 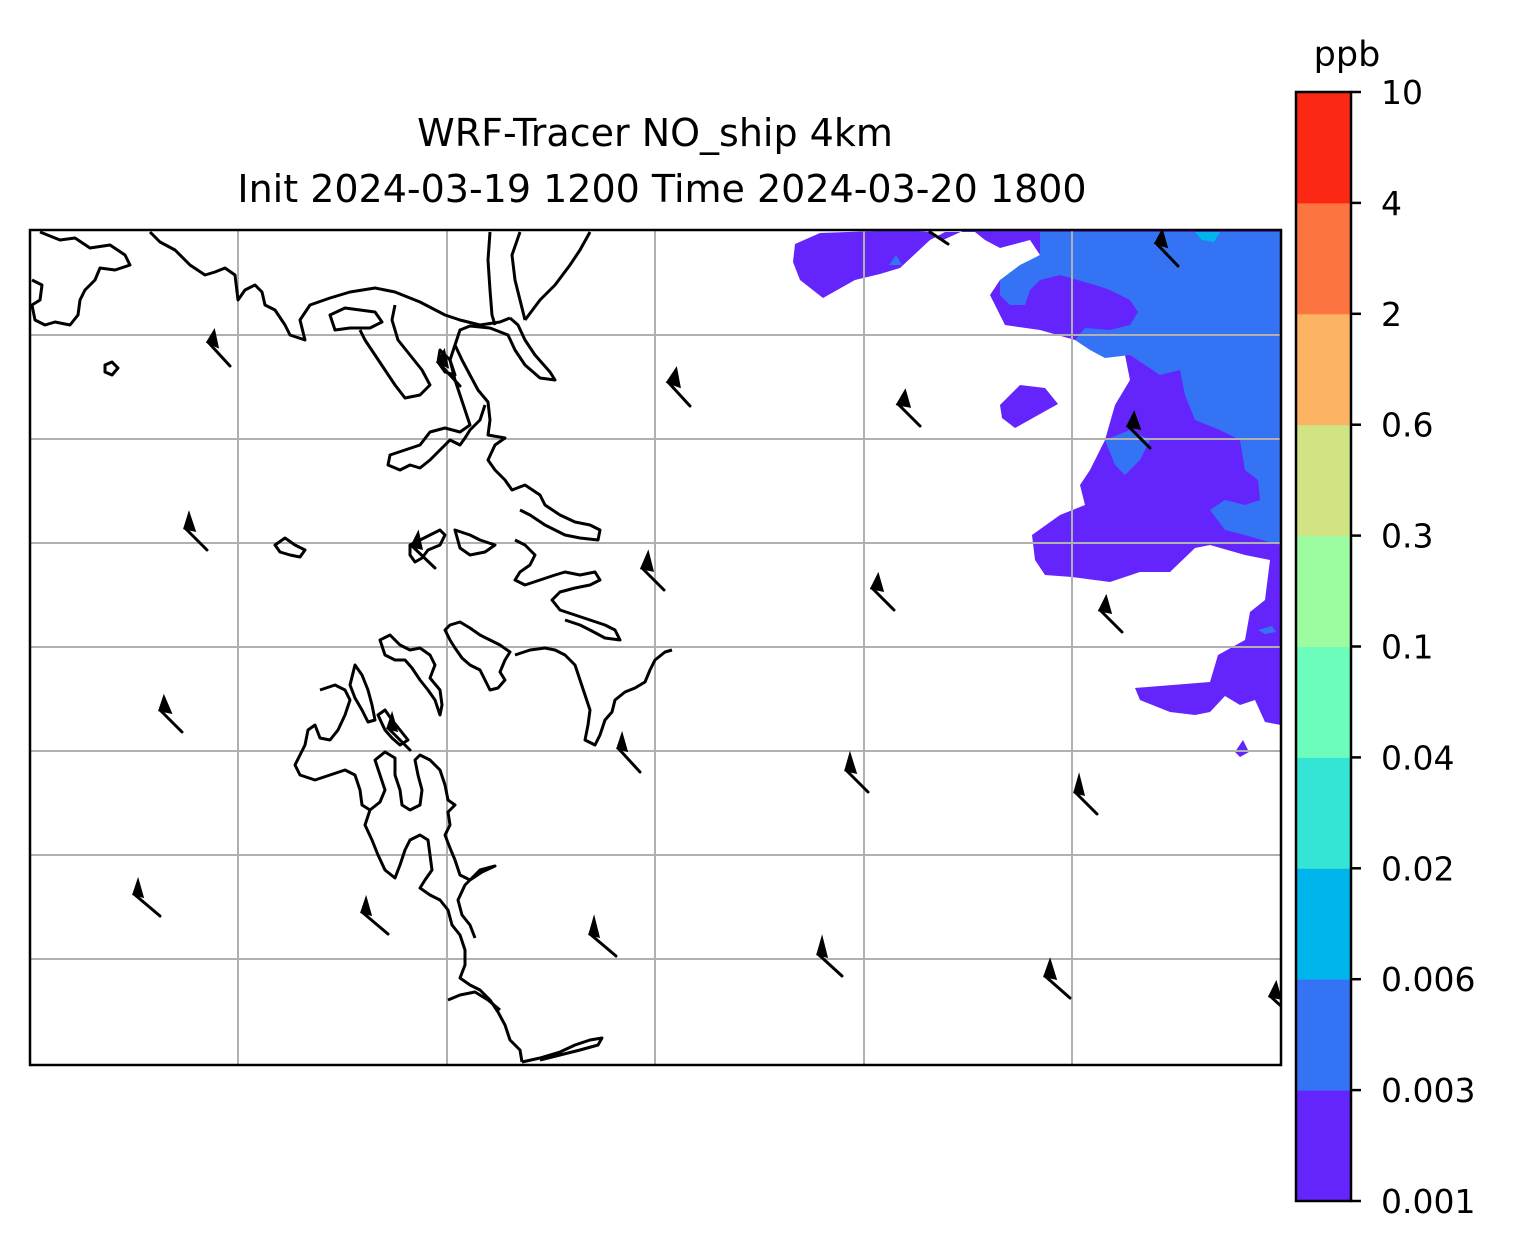 What do you see at coordinates (895, 260) in the screenshot?
I see `contour-level-0003-small` at bounding box center [895, 260].